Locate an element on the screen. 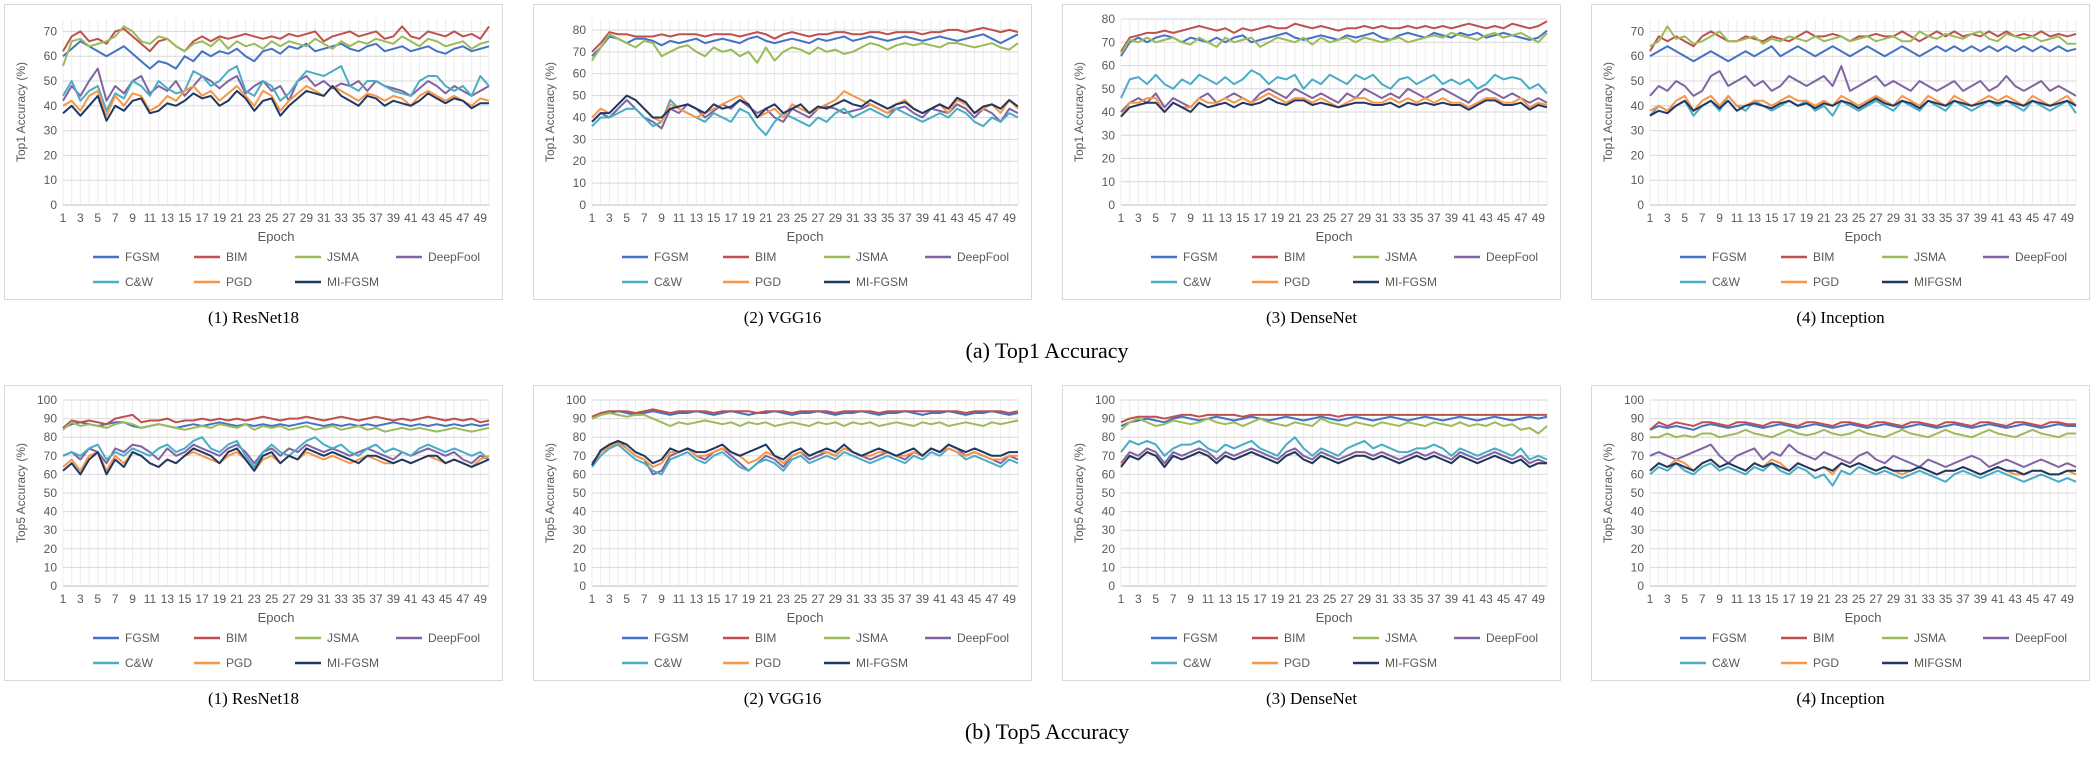  x-tick-label: 9 is located at coordinates (1190, 599).